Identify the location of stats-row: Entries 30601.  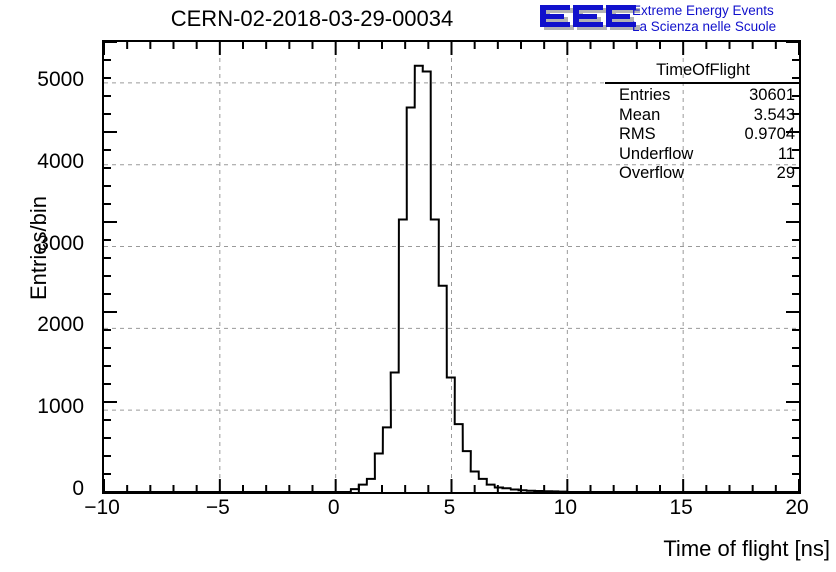
(703, 96).